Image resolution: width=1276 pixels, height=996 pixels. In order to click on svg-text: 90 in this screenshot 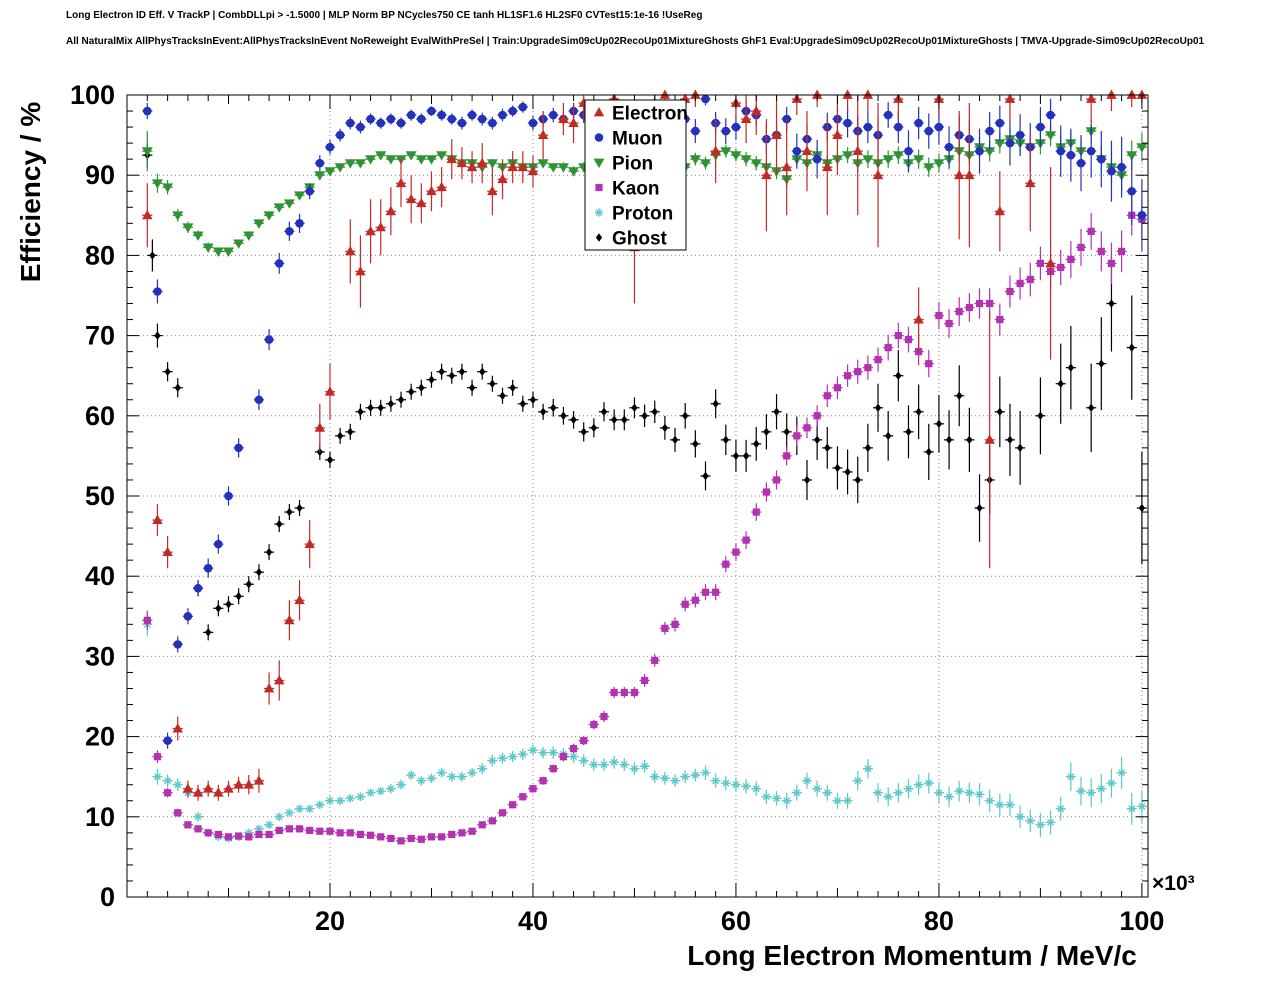, I will do `click(100, 175)`.